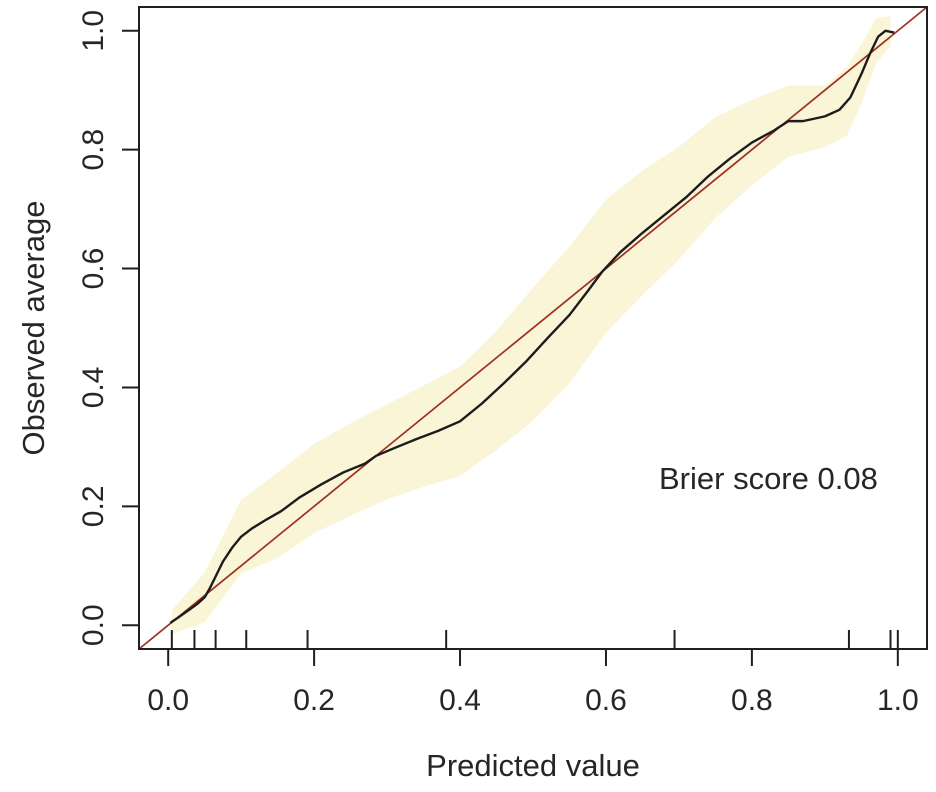 This screenshot has width=936, height=792. What do you see at coordinates (93, 269) in the screenshot?
I see `y-tick-label: 0.6` at bounding box center [93, 269].